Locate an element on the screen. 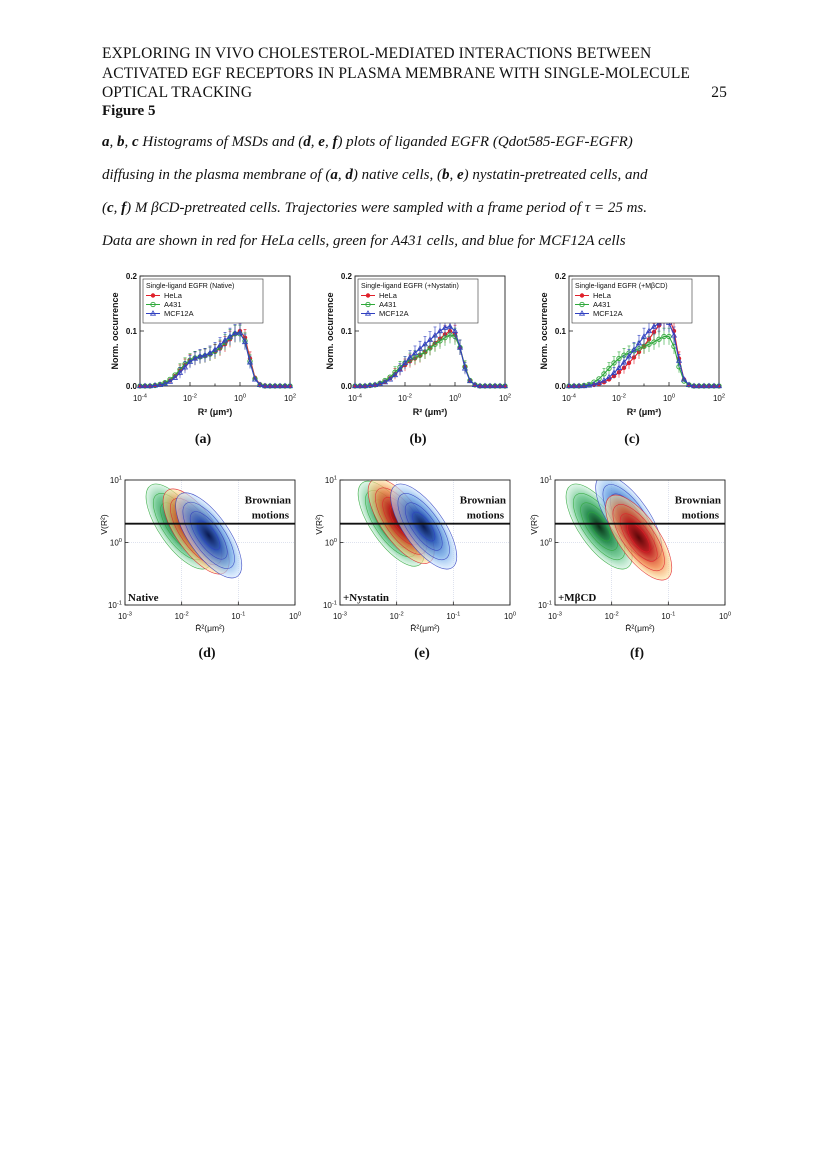 The height and width of the screenshot is (1170, 827). figure-title: Figure 5 is located at coordinates (129, 111).